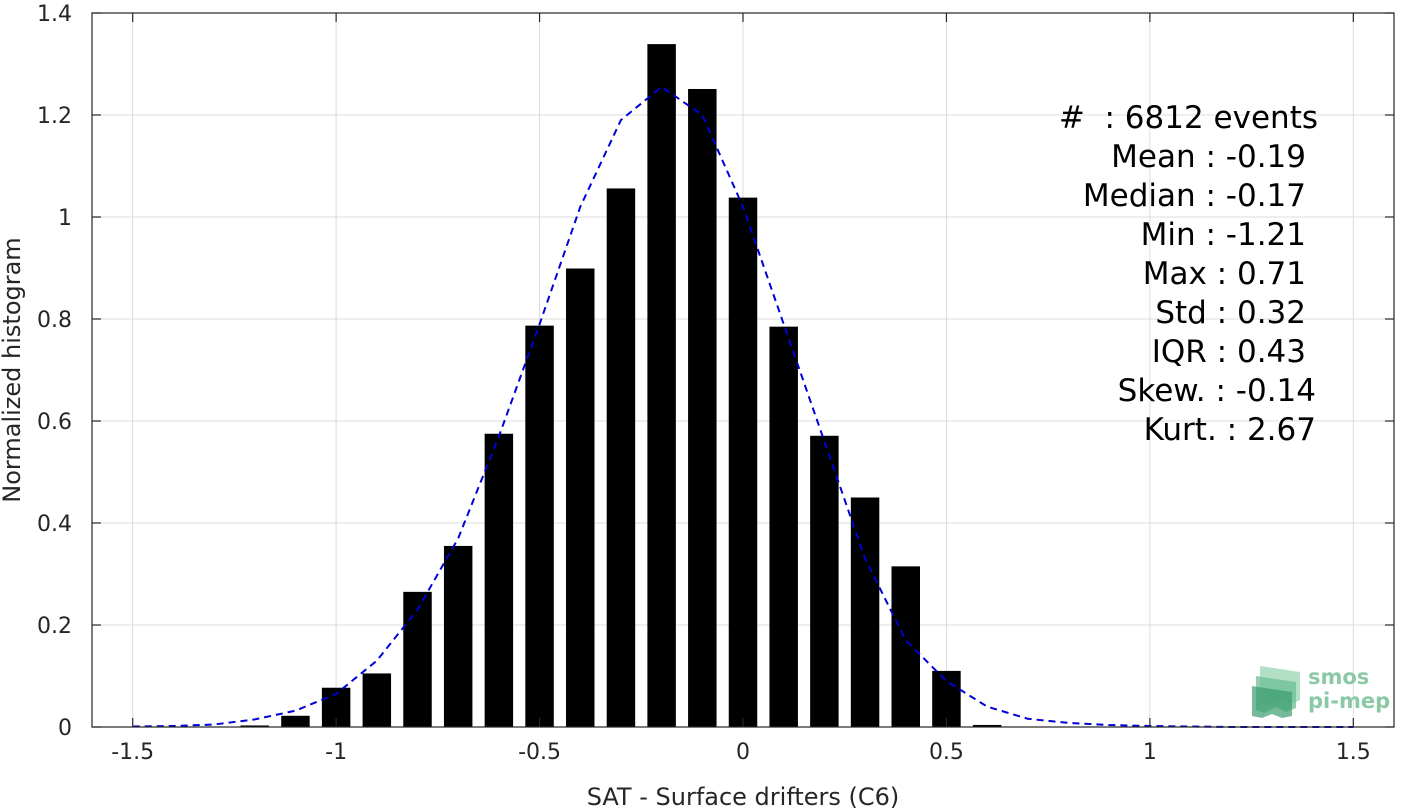  I want to click on stat-line-3: Min : -1.21, so click(1223, 235).